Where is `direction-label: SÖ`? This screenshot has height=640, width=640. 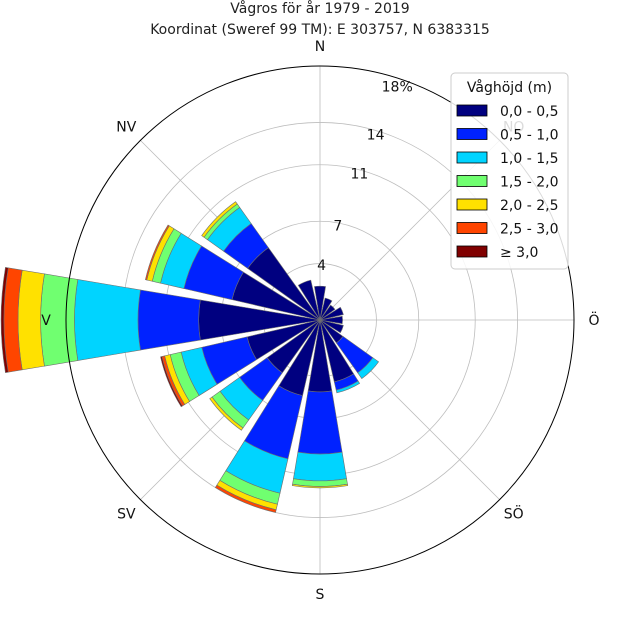 direction-label: SÖ is located at coordinates (514, 514).